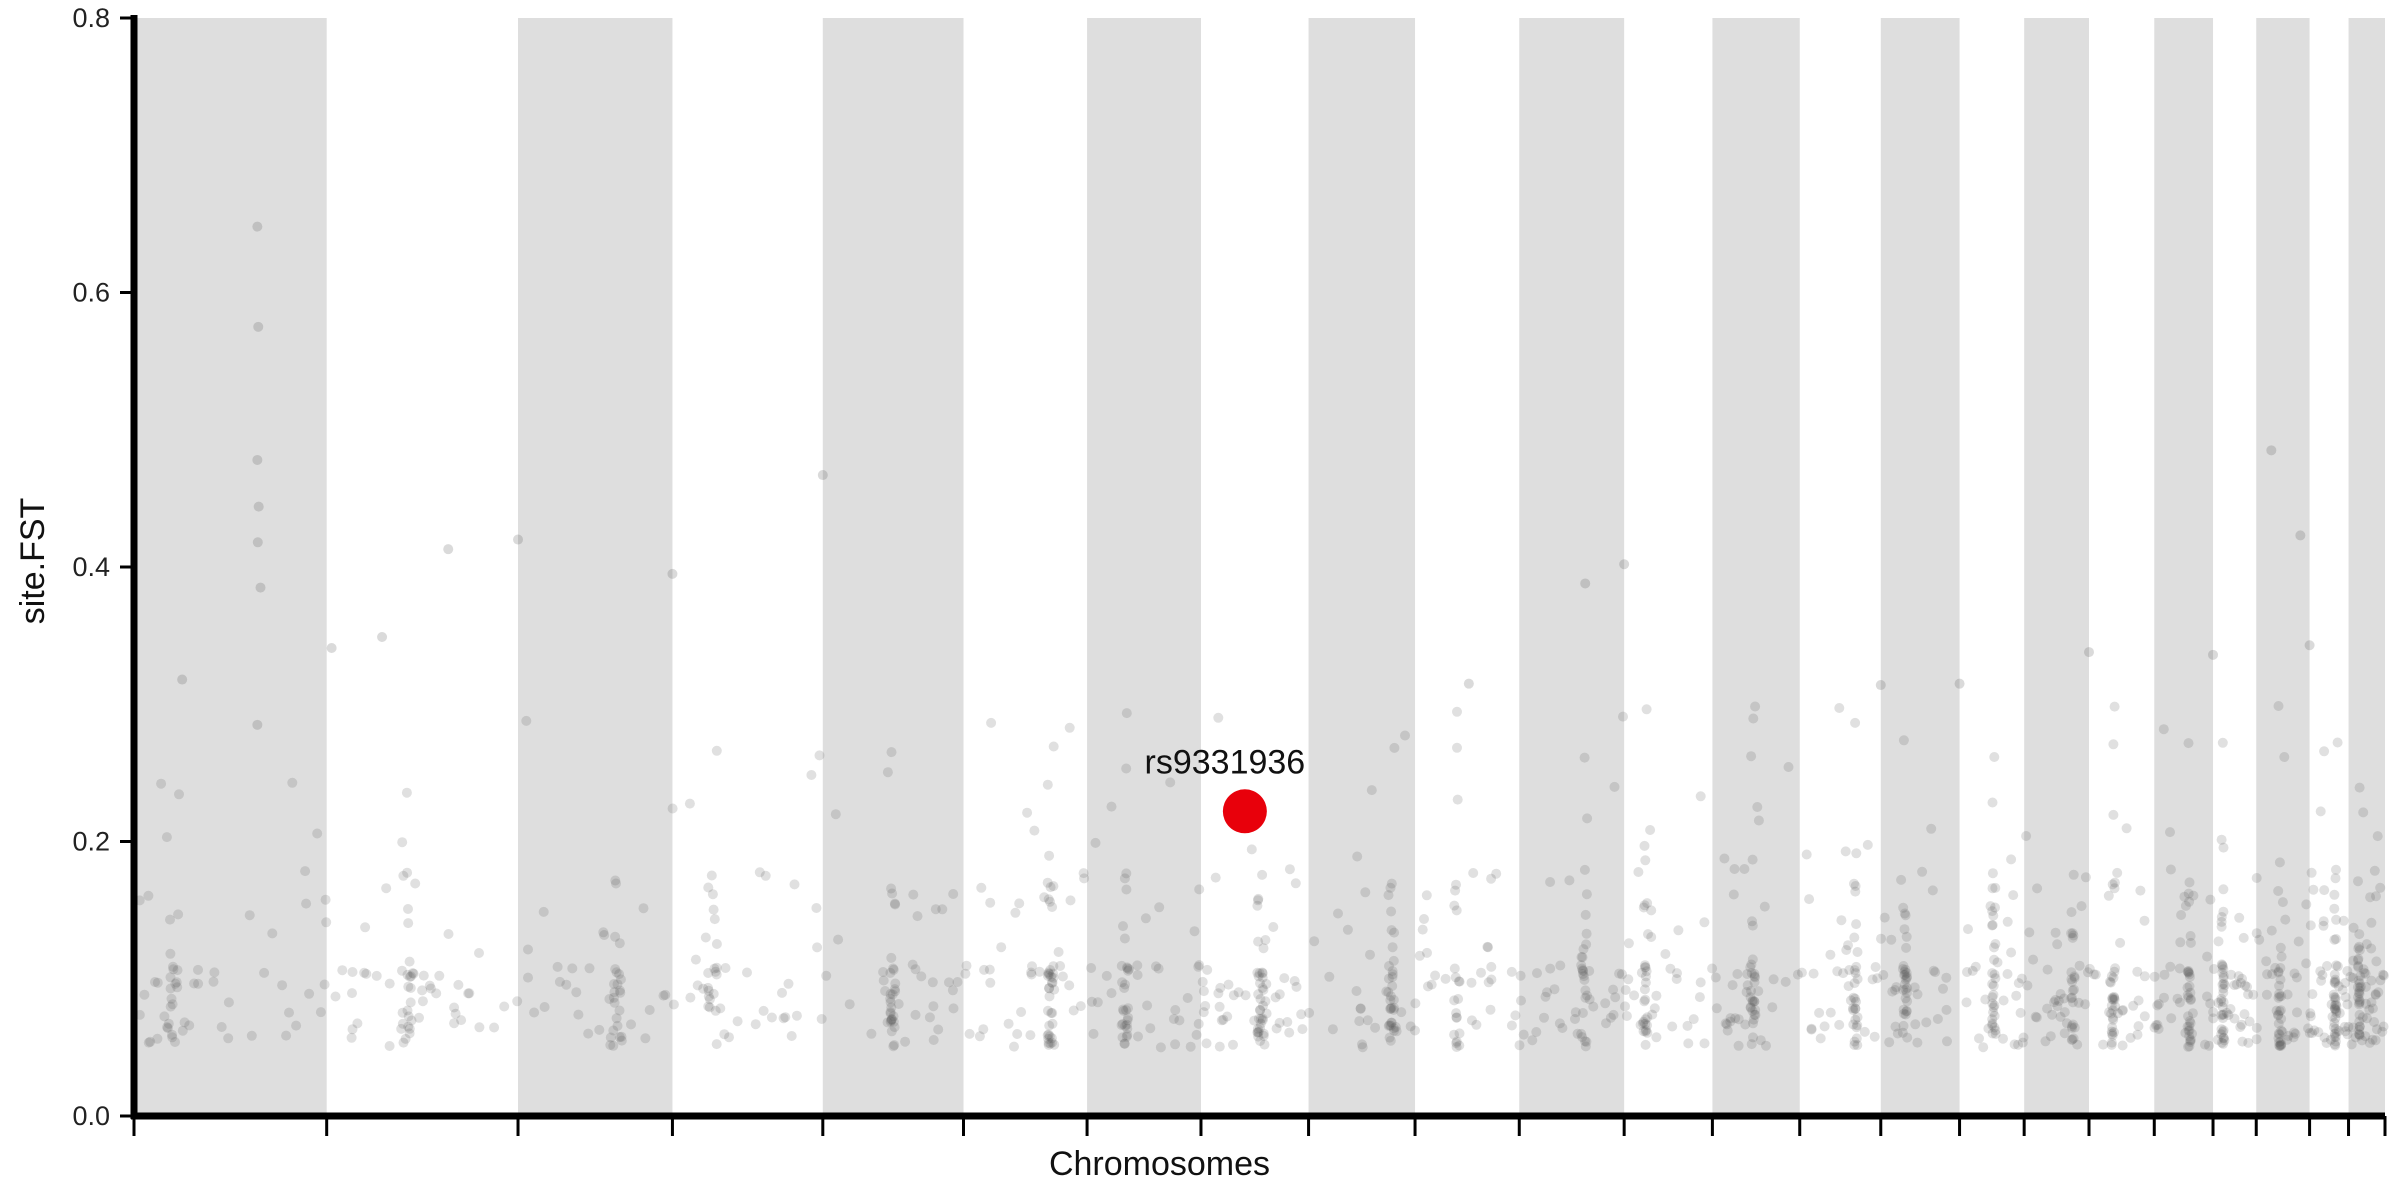  Describe the element at coordinates (1572, 567) in the screenshot. I see `chromosome-band` at that location.